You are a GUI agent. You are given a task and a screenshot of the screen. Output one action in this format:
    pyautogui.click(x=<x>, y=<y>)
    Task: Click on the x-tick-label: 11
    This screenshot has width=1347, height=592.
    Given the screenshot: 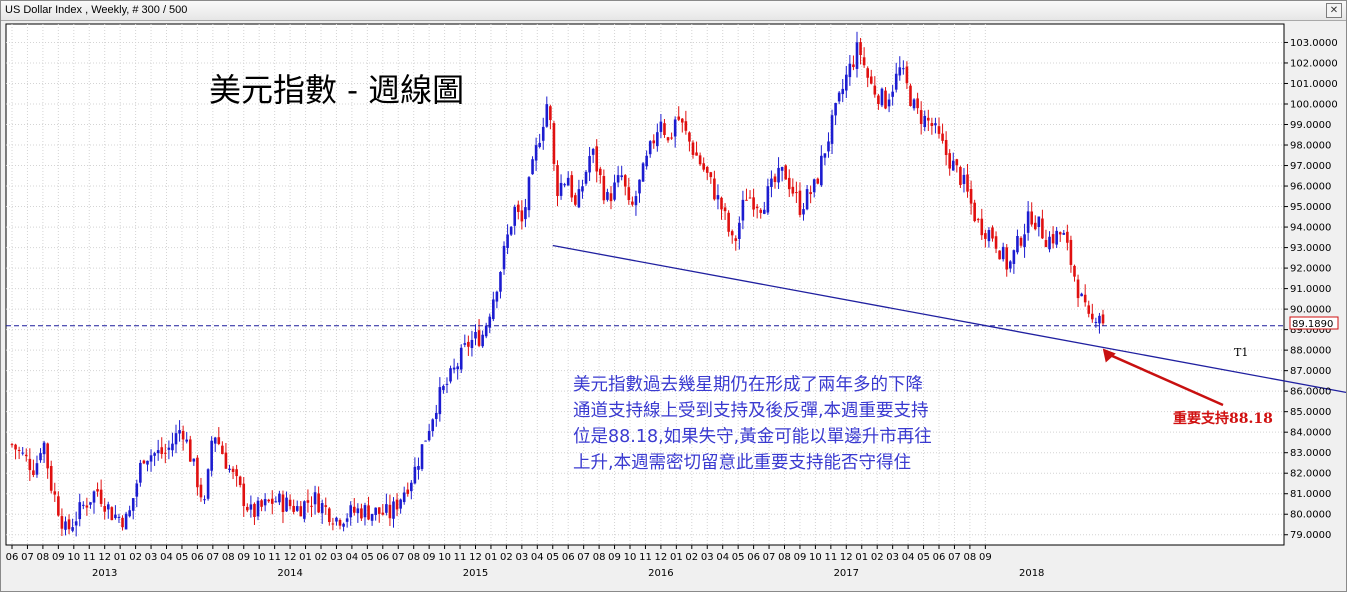 What is the action you would take?
    pyautogui.click(x=274, y=557)
    